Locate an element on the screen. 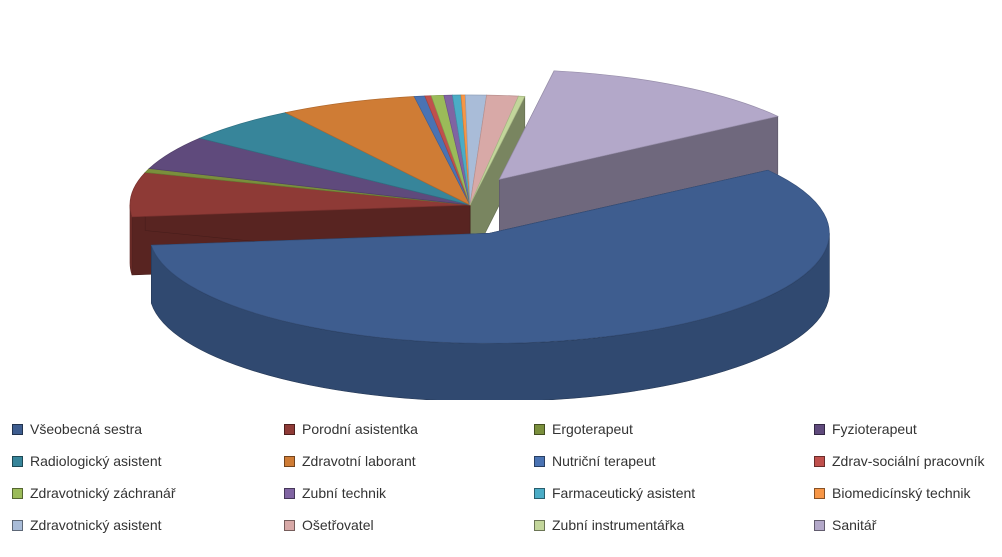 This screenshot has height=557, width=1002. legend-label: Zdrav-sociální pracovník is located at coordinates (908, 461).